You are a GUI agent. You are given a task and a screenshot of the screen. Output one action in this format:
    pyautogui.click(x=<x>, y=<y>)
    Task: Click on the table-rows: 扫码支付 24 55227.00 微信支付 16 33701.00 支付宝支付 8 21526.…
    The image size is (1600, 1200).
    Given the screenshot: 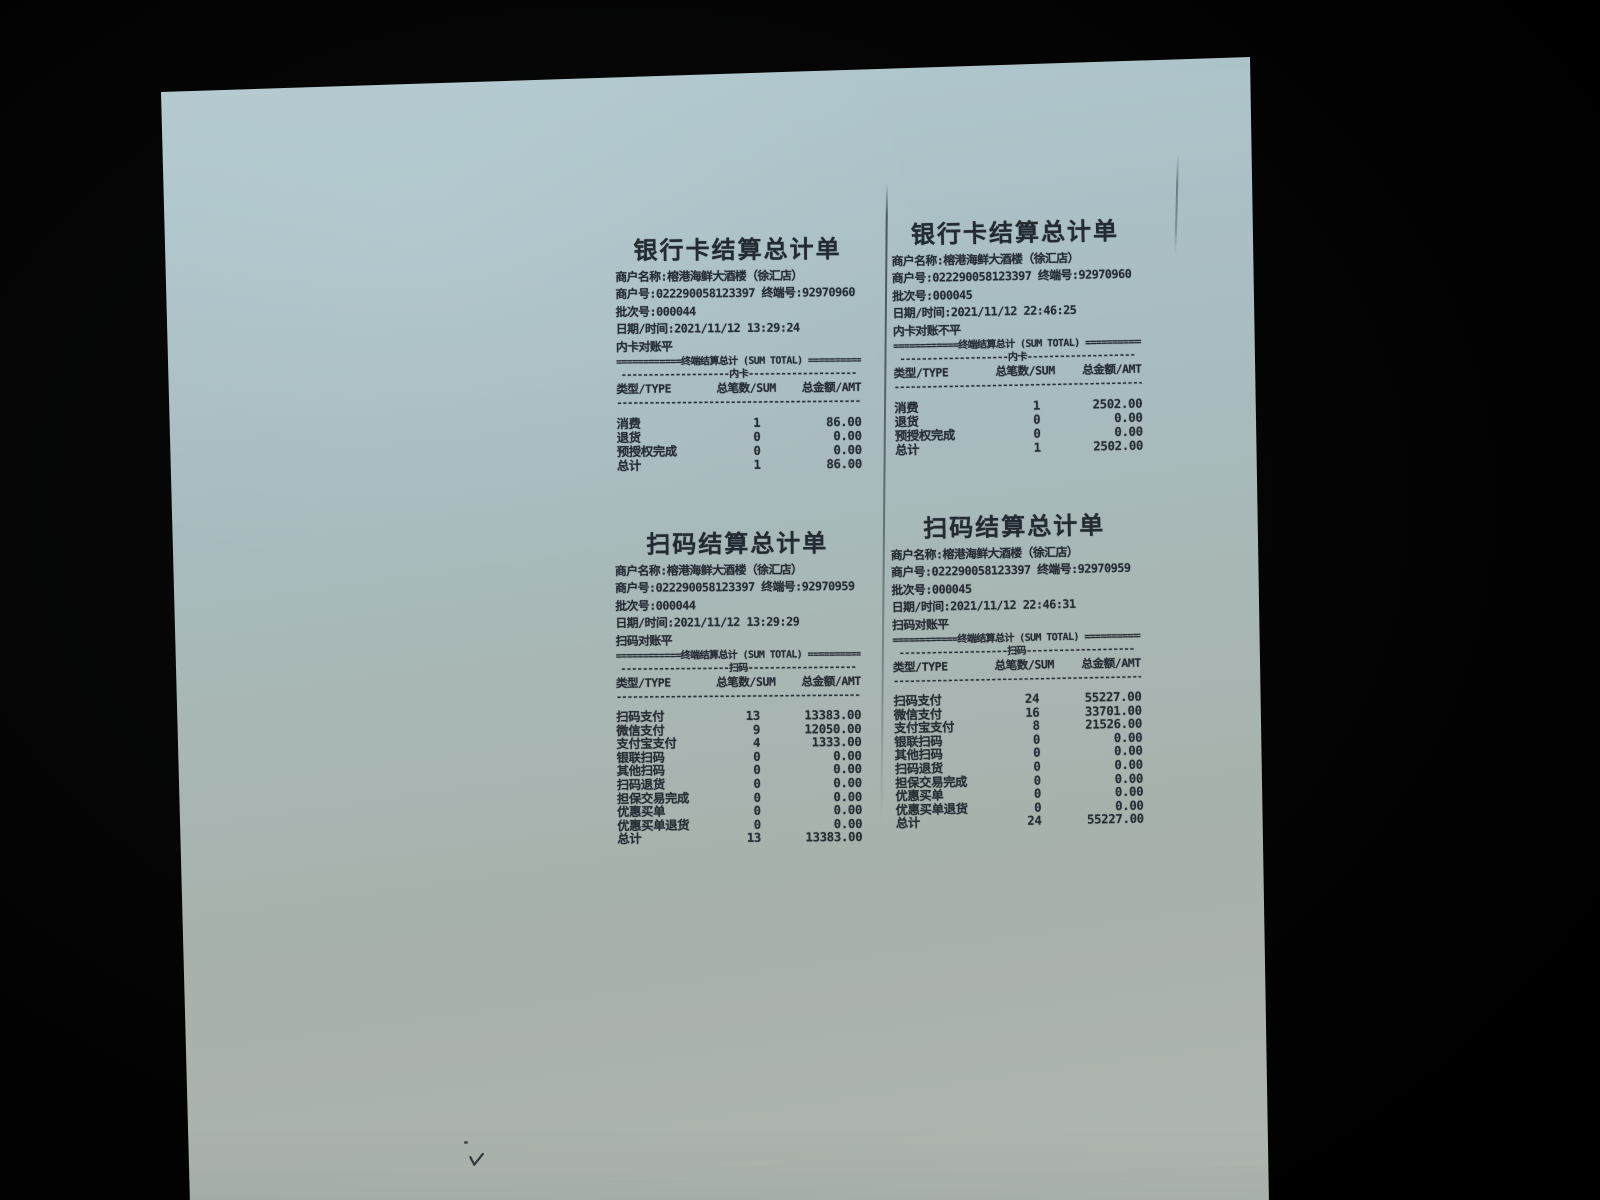 What is the action you would take?
    pyautogui.click(x=1018, y=761)
    